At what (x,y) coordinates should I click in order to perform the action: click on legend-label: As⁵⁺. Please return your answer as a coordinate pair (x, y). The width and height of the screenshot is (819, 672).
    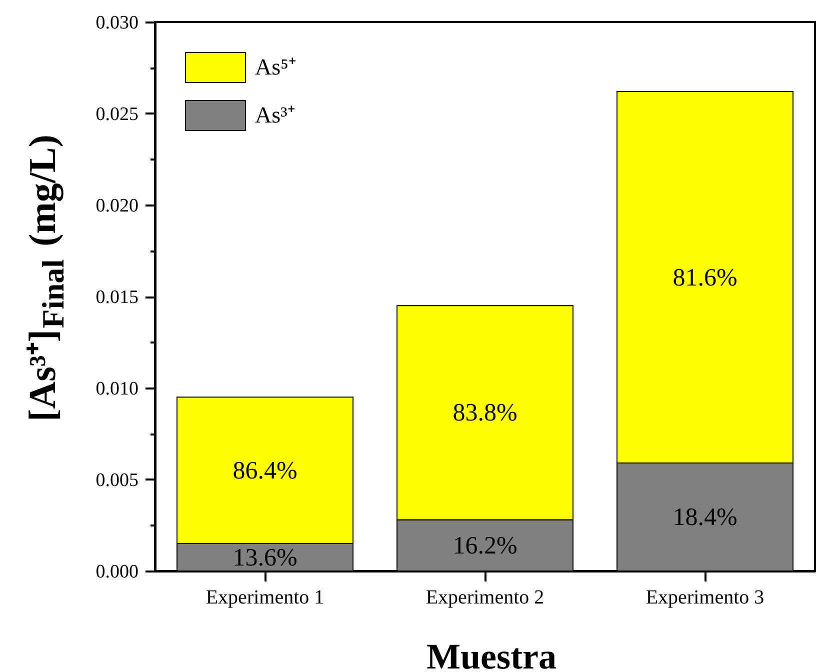
    Looking at the image, I should click on (276, 67).